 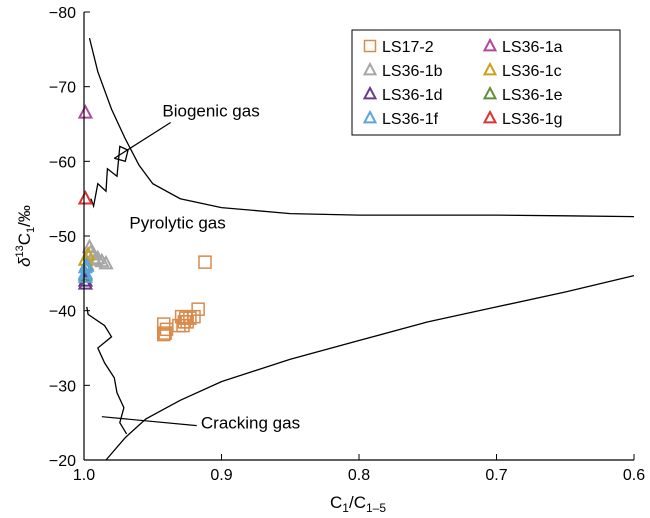 I want to click on y-tick-label: −30, so click(x=62, y=386).